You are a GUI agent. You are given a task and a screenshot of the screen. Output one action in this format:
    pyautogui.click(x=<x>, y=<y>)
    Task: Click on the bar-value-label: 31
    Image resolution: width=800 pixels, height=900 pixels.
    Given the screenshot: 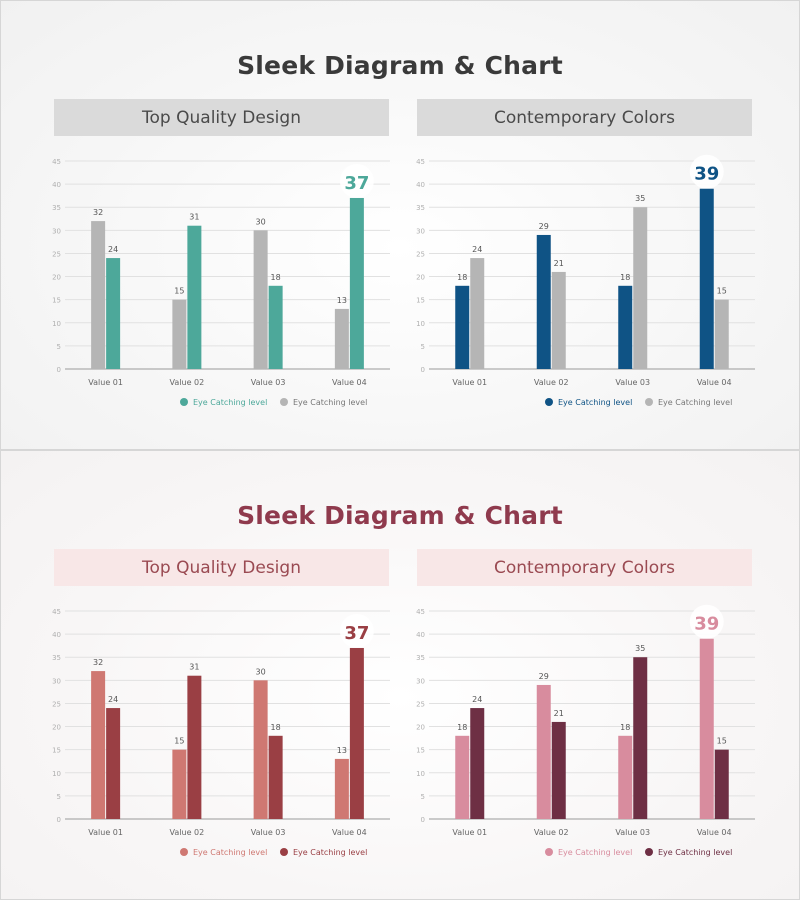 What is the action you would take?
    pyautogui.click(x=194, y=217)
    